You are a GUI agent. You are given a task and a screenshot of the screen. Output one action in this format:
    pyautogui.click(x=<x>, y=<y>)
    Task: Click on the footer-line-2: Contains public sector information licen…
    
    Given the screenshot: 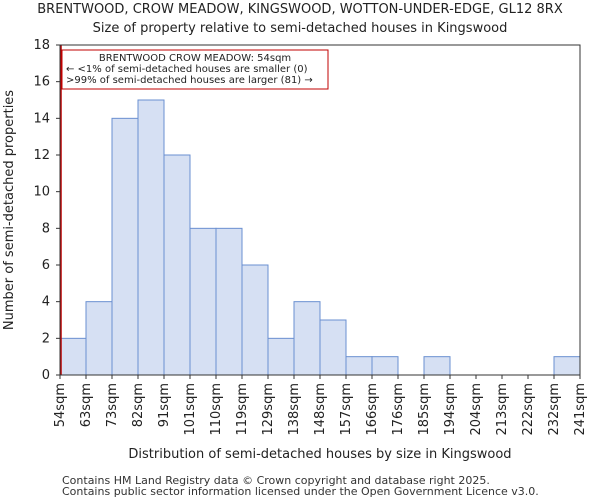 What is the action you would take?
    pyautogui.click(x=300, y=491)
    